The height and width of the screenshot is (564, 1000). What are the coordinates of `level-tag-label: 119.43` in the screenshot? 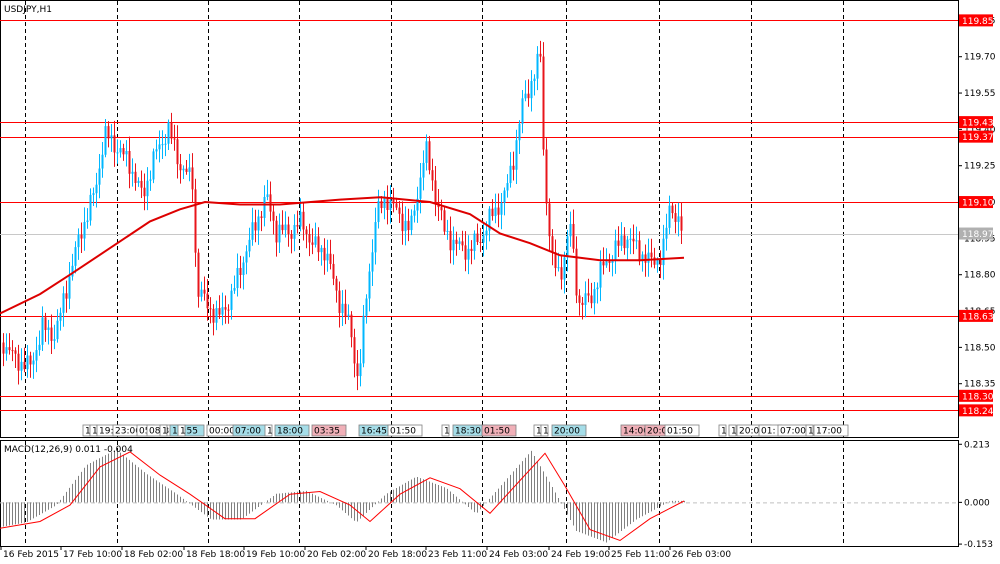 It's located at (978, 124).